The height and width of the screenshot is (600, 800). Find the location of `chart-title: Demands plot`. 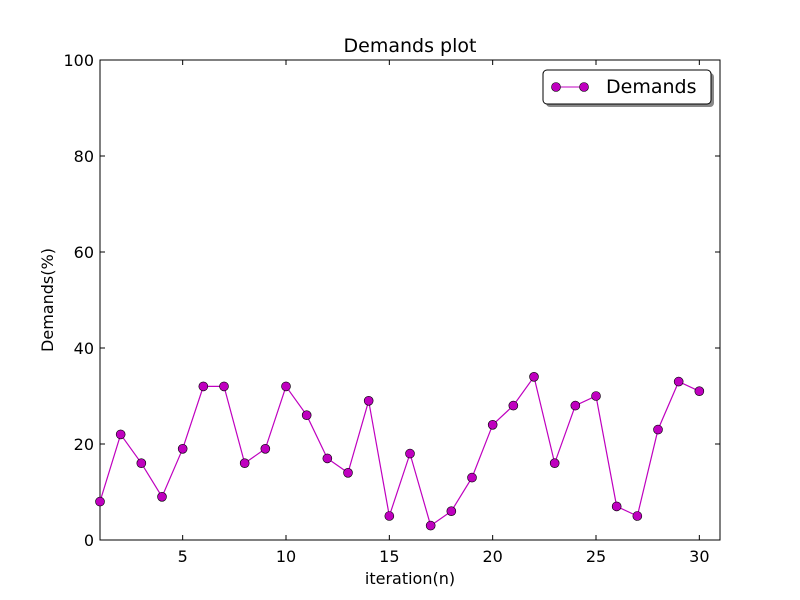

chart-title: Demands plot is located at coordinates (410, 46).